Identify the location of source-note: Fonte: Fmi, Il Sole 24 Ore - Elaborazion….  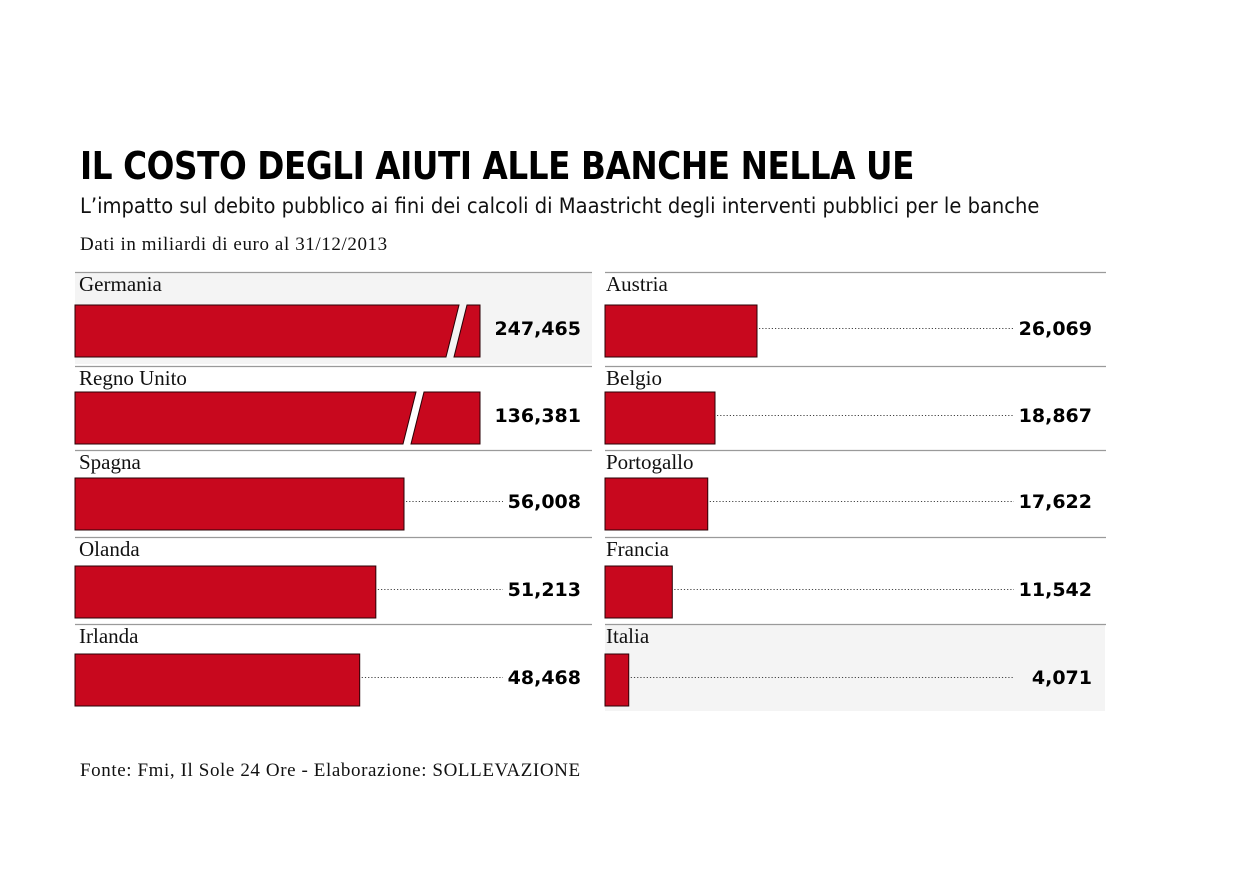
(330, 770).